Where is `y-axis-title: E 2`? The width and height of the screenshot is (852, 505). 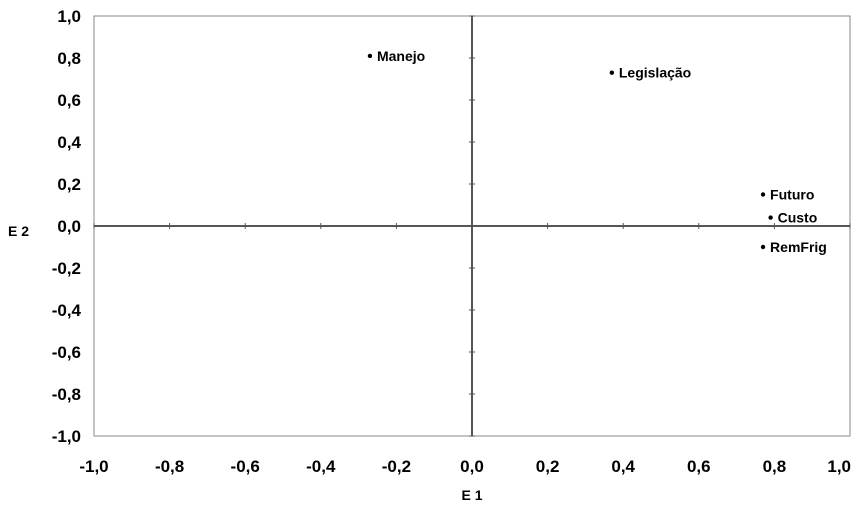
y-axis-title: E 2 is located at coordinates (18, 231).